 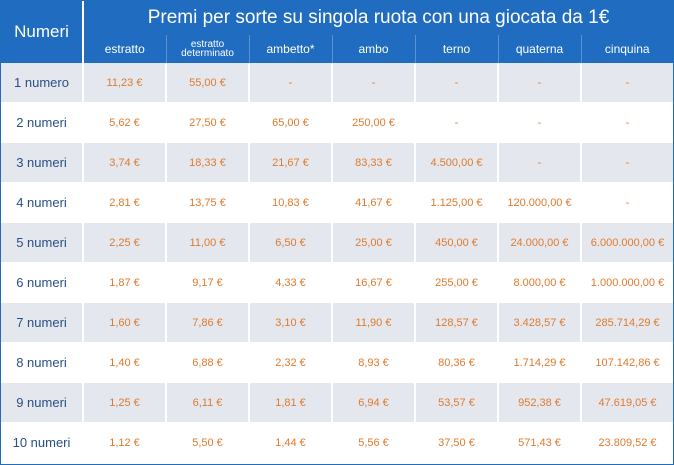 I want to click on prize-cell-ambetto: 21,67 €, so click(x=290, y=162).